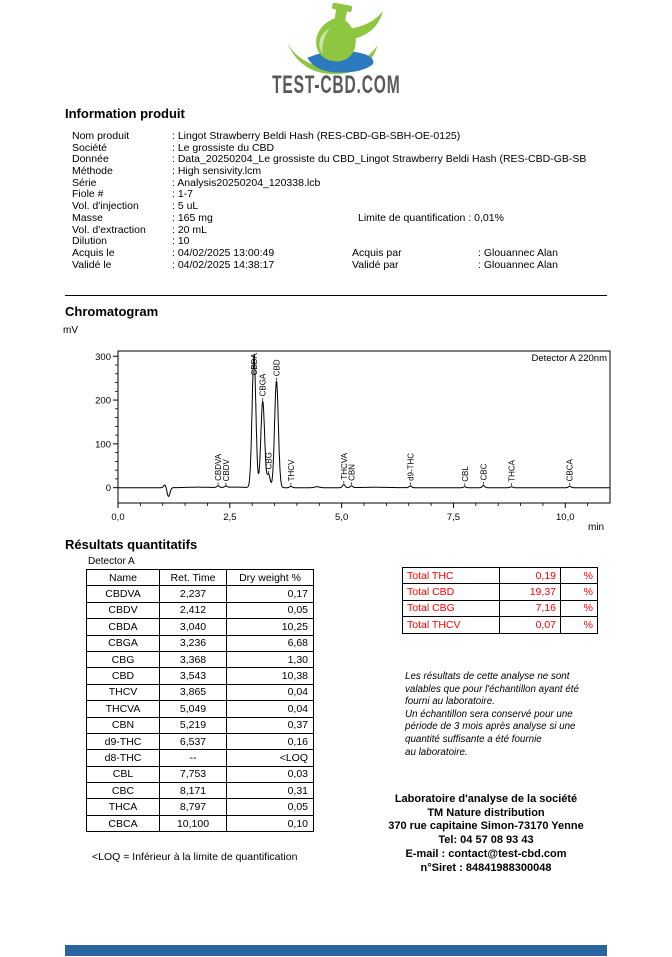 The width and height of the screenshot is (672, 957). I want to click on table-cell: THCVA, so click(123, 709).